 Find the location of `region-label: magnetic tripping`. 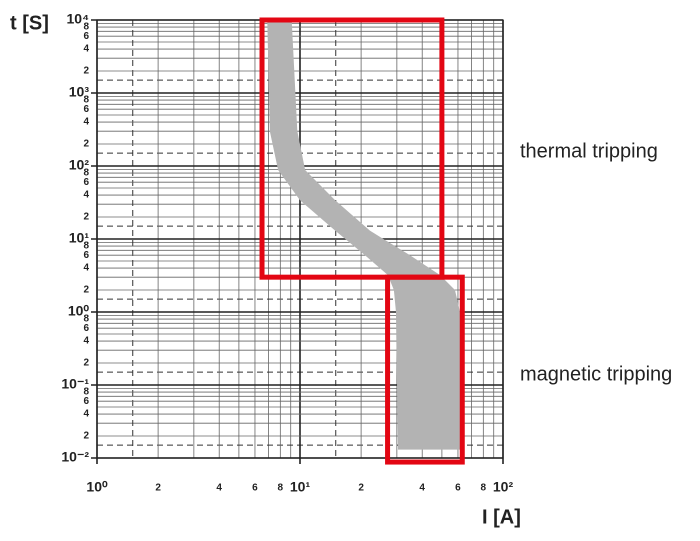

region-label: magnetic tripping is located at coordinates (596, 374).